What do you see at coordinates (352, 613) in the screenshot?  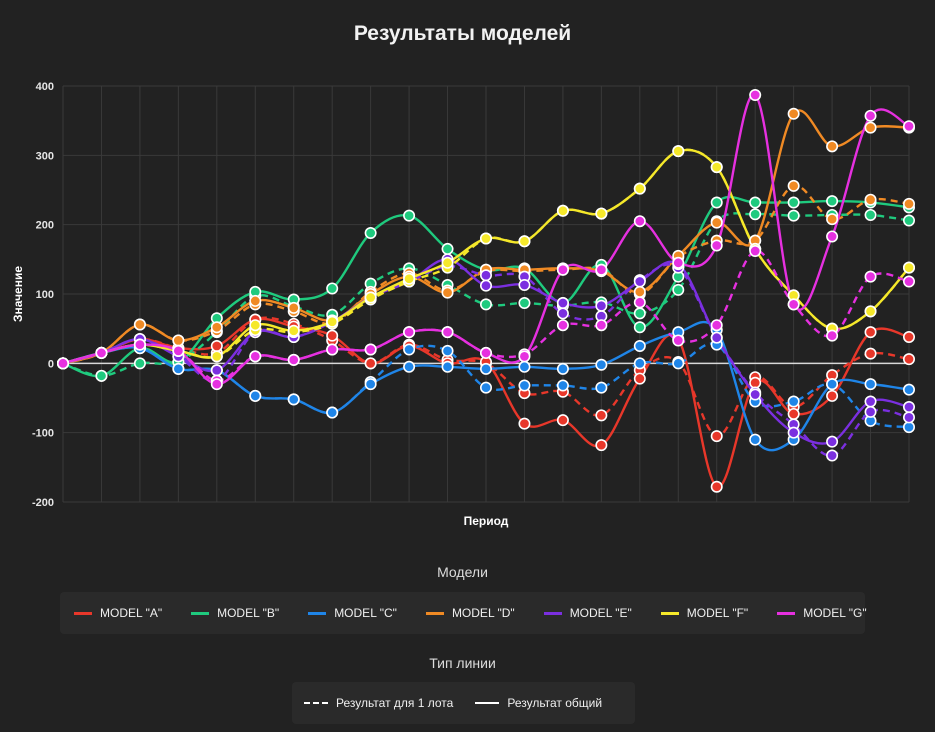 I see `legend-item-model-c: MODEL "C"` at bounding box center [352, 613].